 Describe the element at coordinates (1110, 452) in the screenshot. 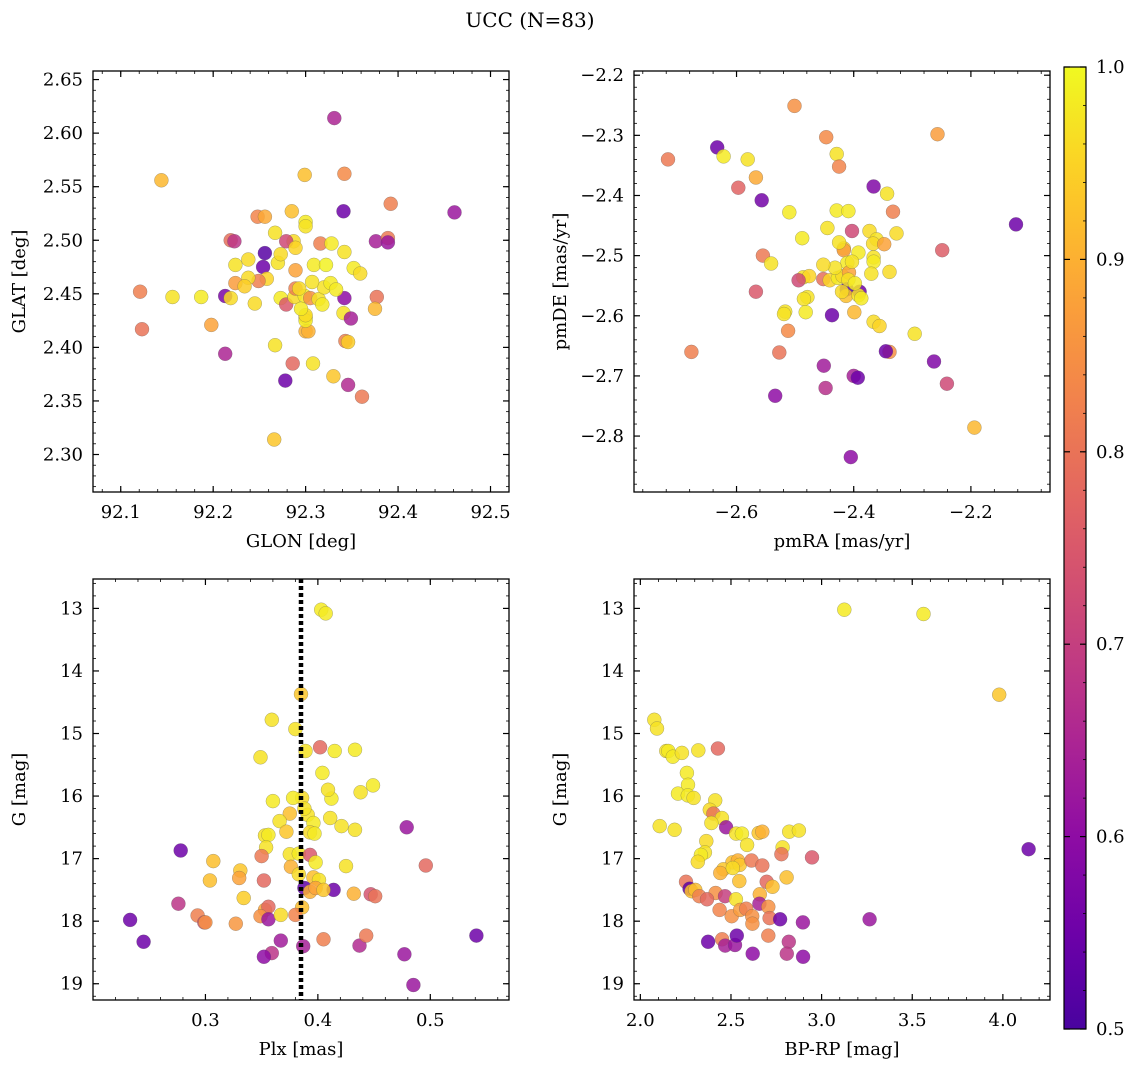

I see `colorbar-tick-label: 0.8` at that location.